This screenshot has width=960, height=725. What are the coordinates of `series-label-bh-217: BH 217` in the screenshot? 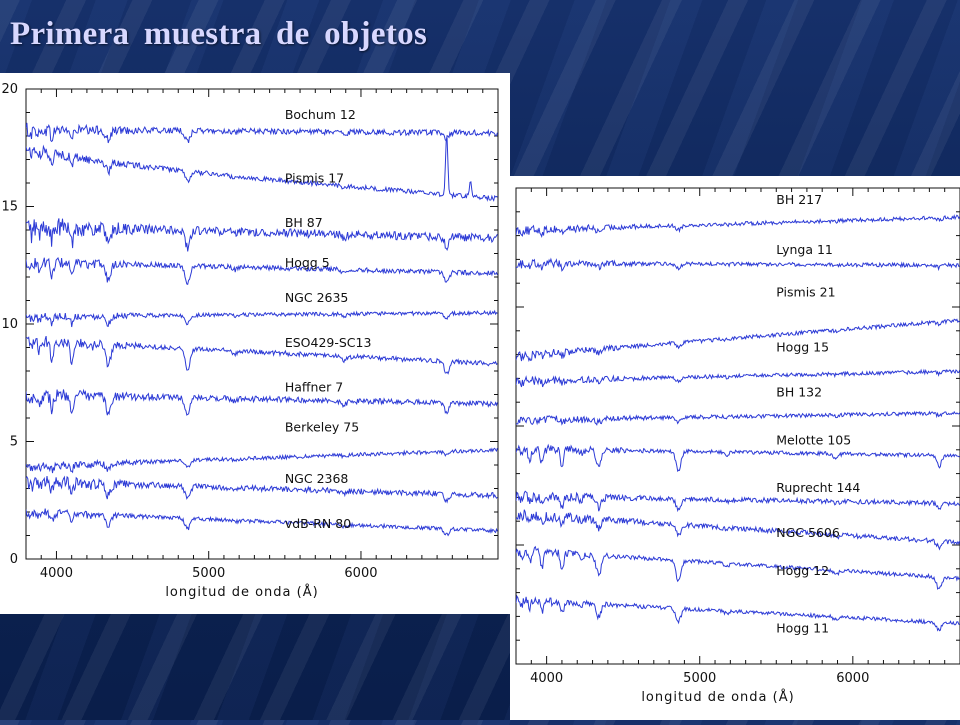 It's located at (799, 199).